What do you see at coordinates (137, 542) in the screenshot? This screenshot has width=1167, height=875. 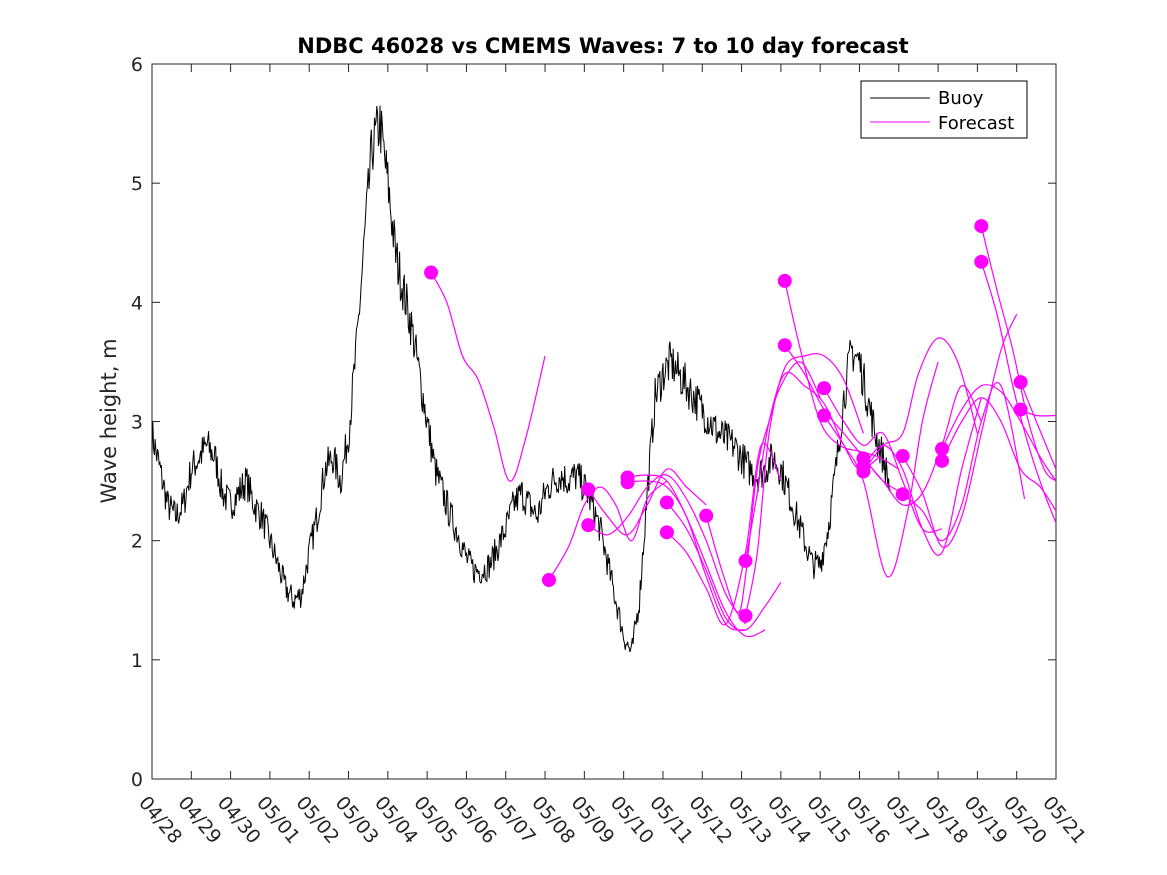 I see `y-tick-label: 2` at bounding box center [137, 542].